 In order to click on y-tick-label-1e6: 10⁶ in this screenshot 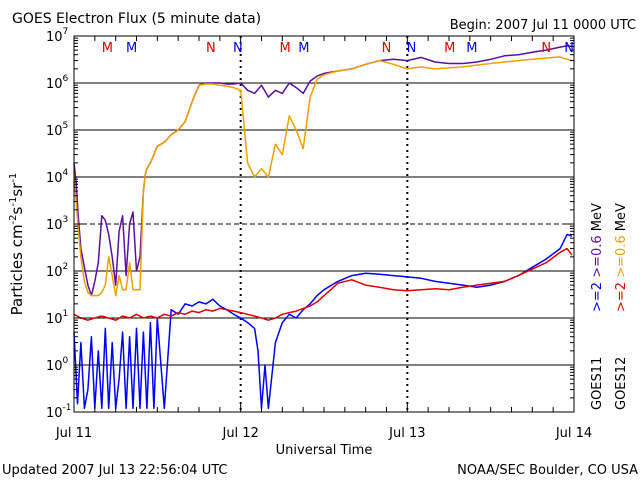, I will do `click(57, 83)`.